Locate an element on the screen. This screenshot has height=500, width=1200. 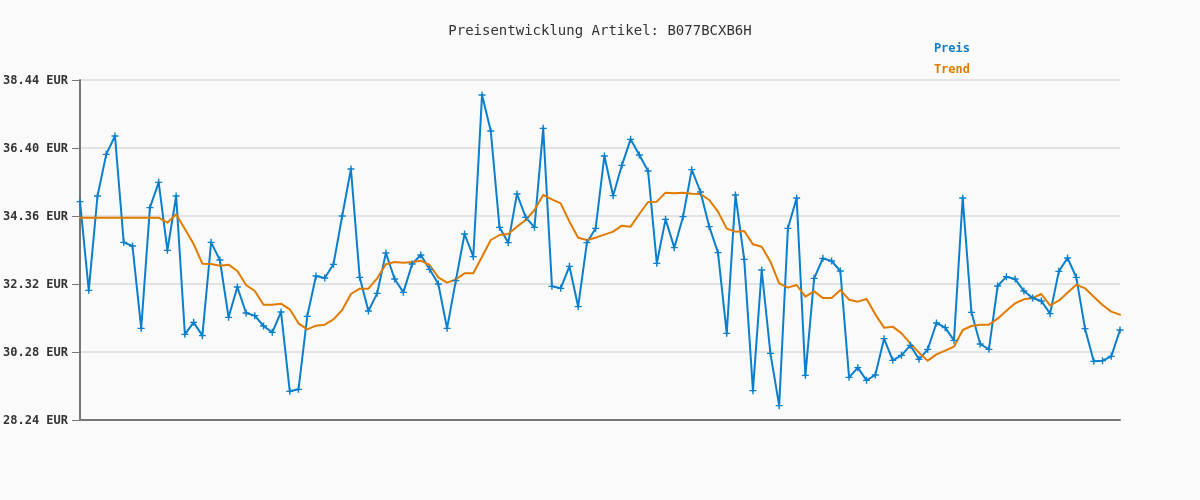
y-tick-label: 36.40 EUR is located at coordinates (35, 148).